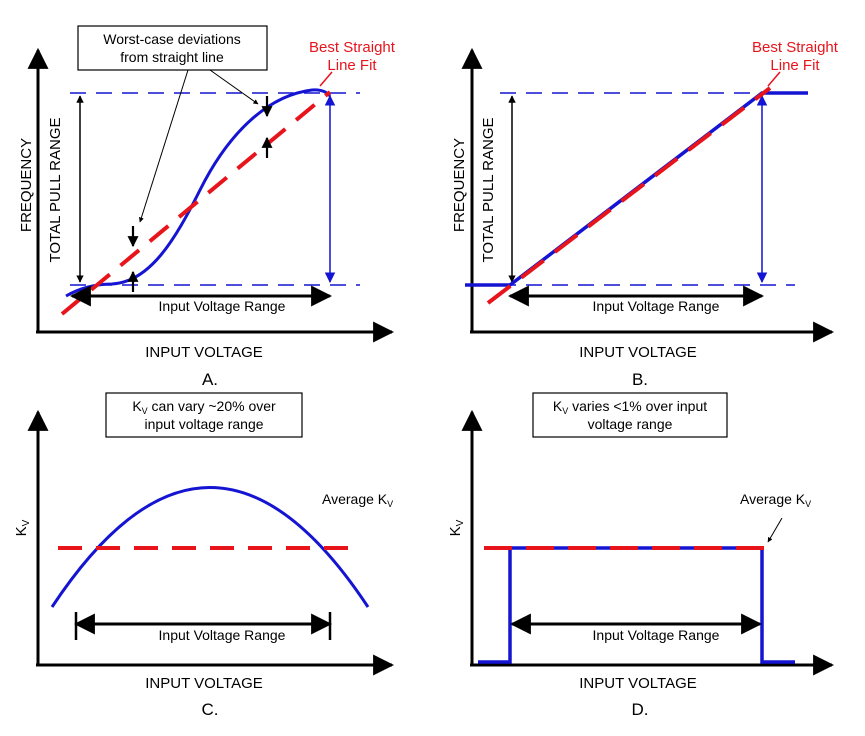  I want to click on panel-a-callout-pointer-upper, so click(234, 87).